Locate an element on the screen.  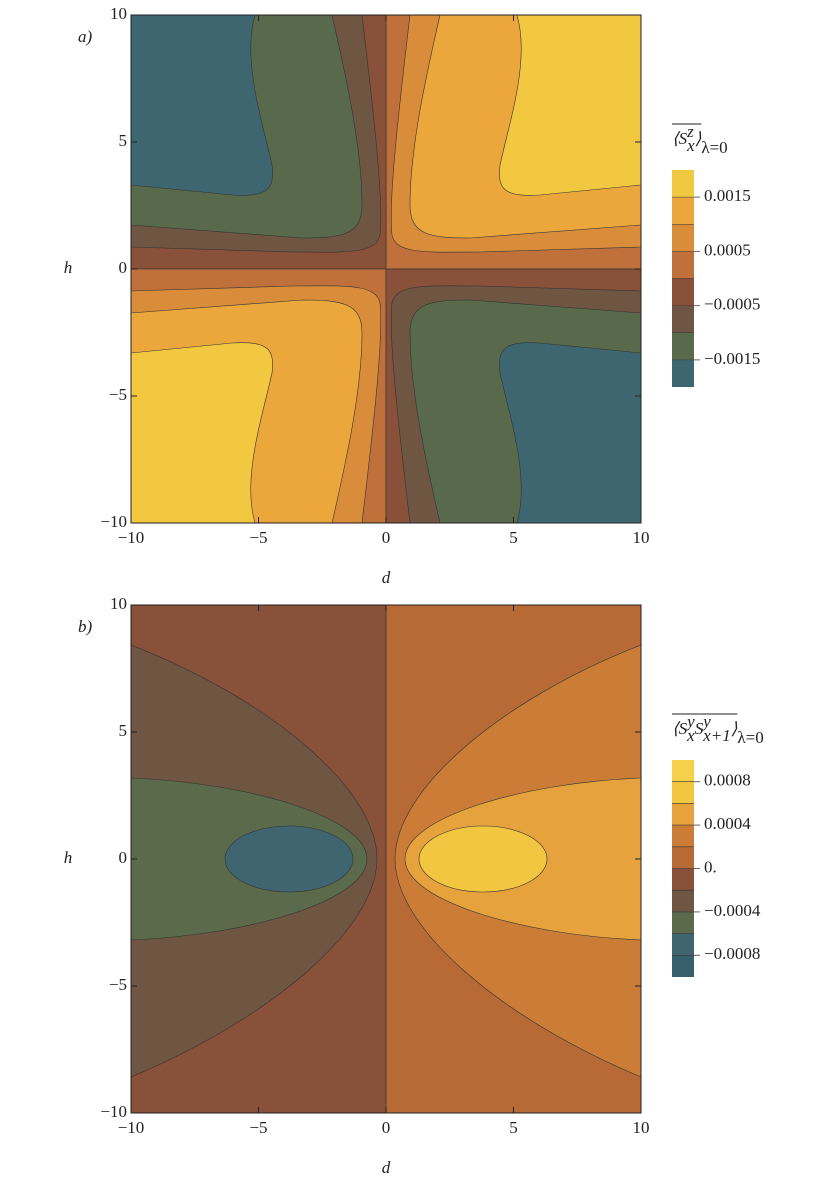
colorbar-tick-label: −0.0004 is located at coordinates (732, 910).